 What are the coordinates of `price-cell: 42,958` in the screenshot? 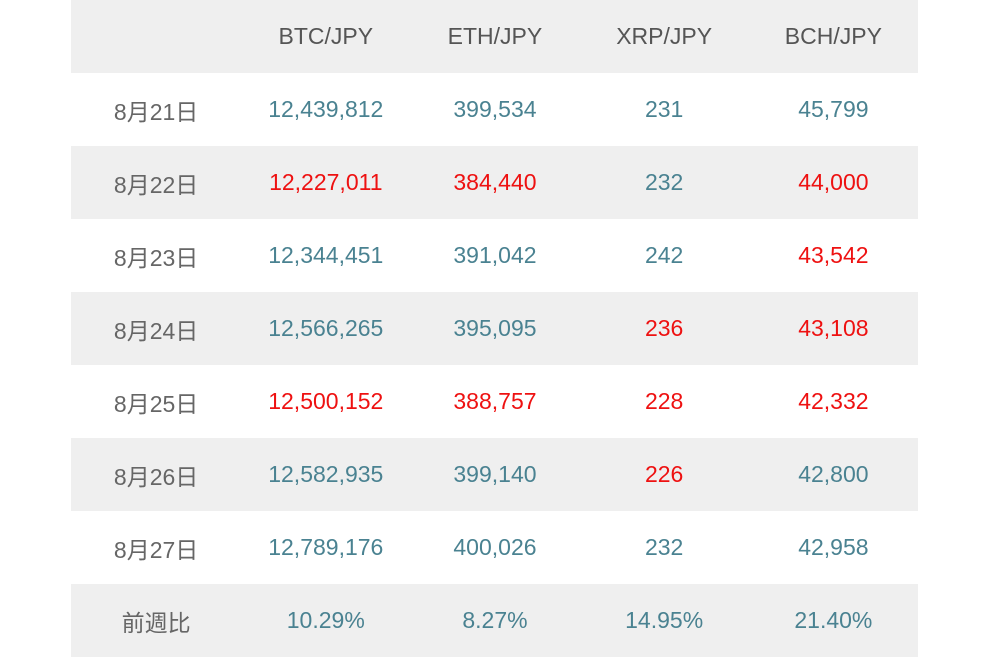 It's located at (833, 547).